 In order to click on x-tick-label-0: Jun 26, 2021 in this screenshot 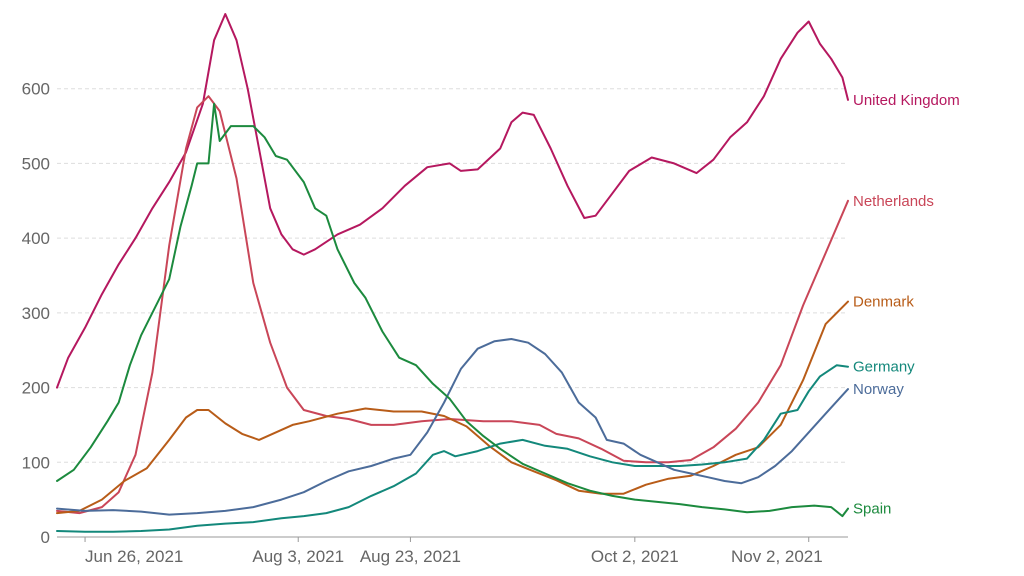, I will do `click(134, 556)`.